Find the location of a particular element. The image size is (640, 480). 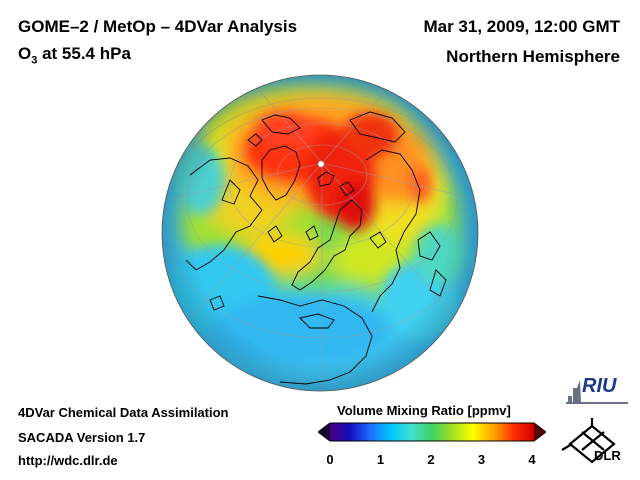

colorbar-tick-label: 0 is located at coordinates (330, 459).